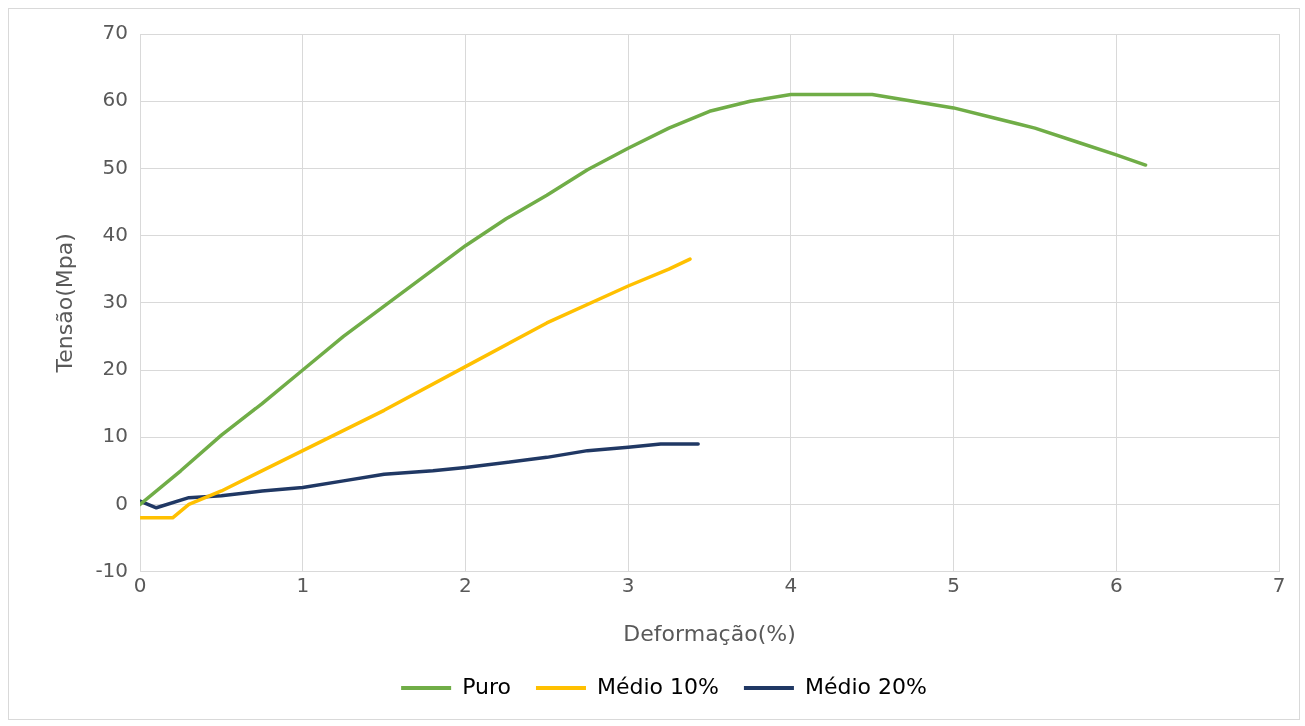  I want to click on y-tick-label: 0, so click(122, 502).